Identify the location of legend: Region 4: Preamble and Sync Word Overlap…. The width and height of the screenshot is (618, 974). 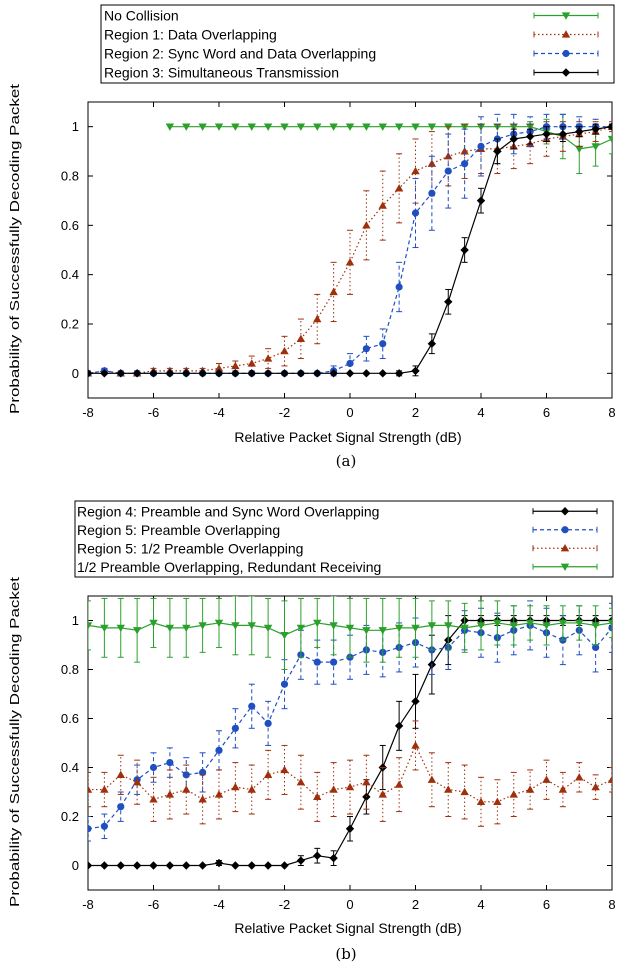
(344, 539).